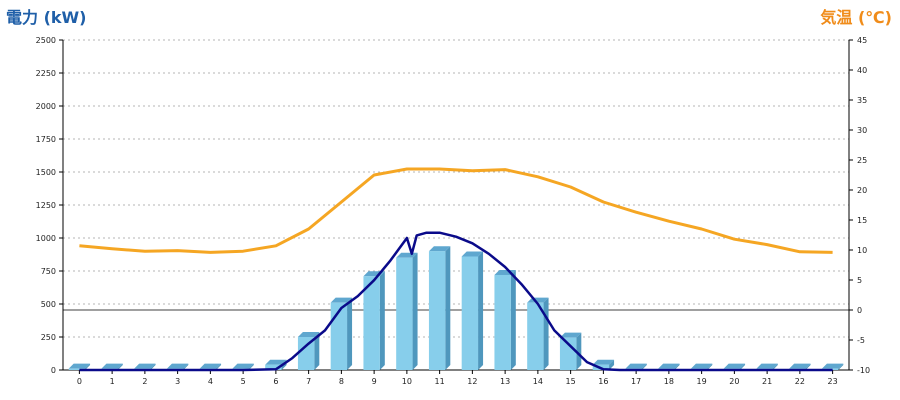 This screenshot has width=900, height=400. Describe the element at coordinates (46, 106) in the screenshot. I see `left-tick-label-8: 2000` at that location.